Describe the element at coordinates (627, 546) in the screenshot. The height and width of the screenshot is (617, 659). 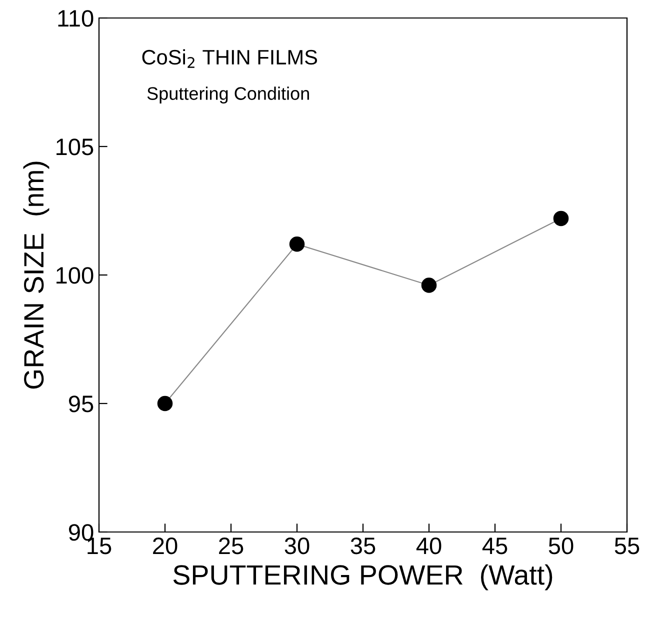
I see `x-tick-label: 55` at that location.